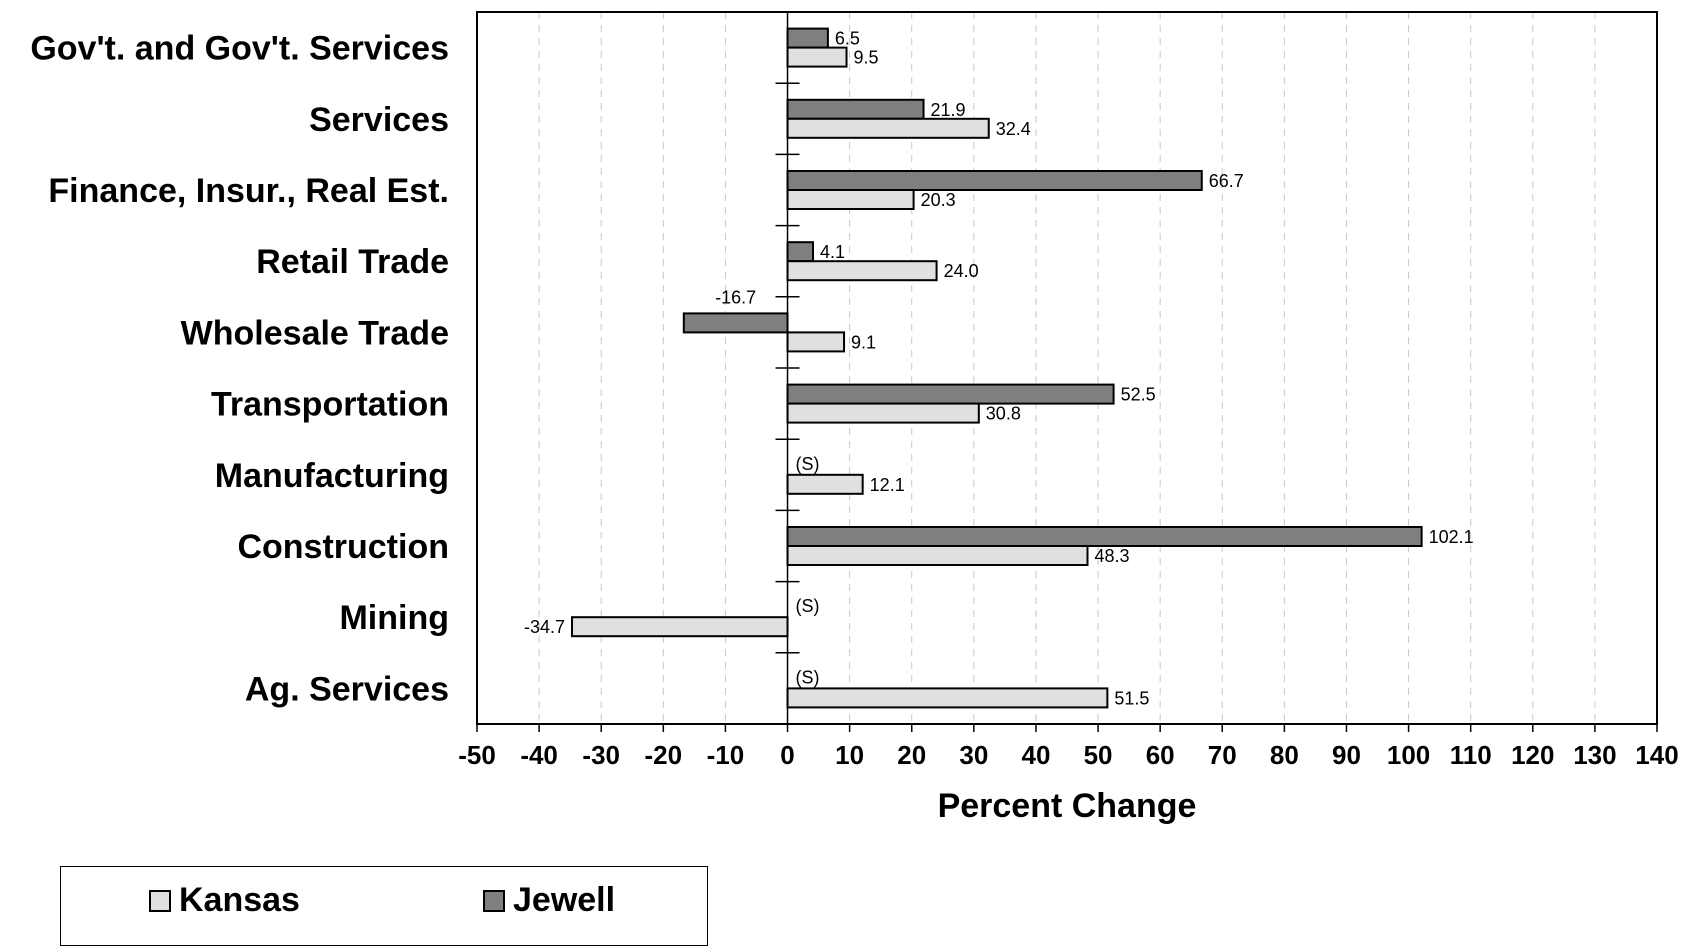 The image size is (1690, 946). I want to click on x-tick-label: 10, so click(849, 755).